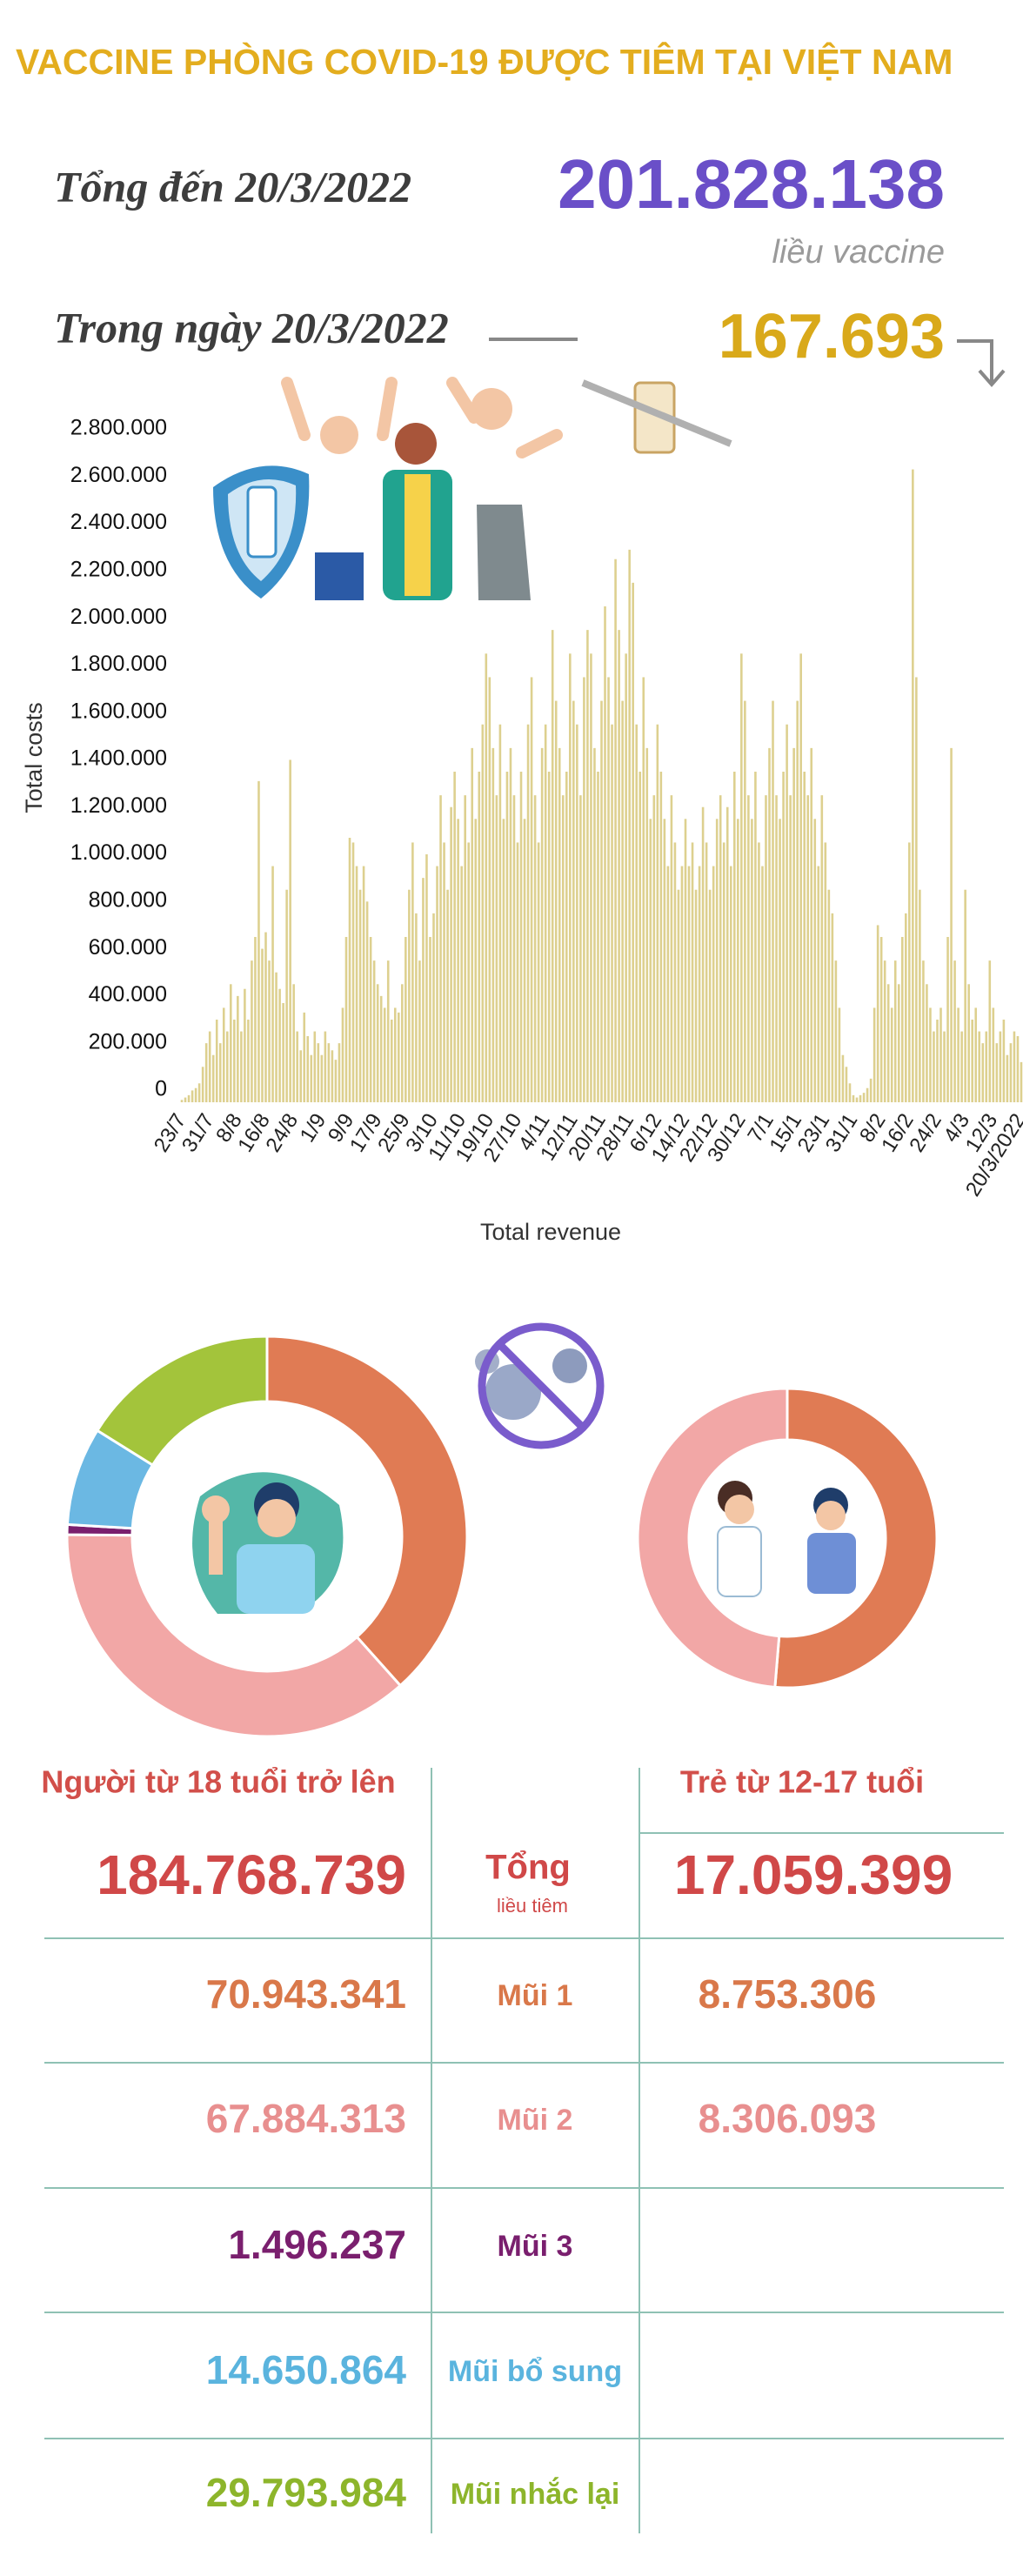  What do you see at coordinates (128, 947) in the screenshot?
I see `y-tick-label: 600.000` at bounding box center [128, 947].